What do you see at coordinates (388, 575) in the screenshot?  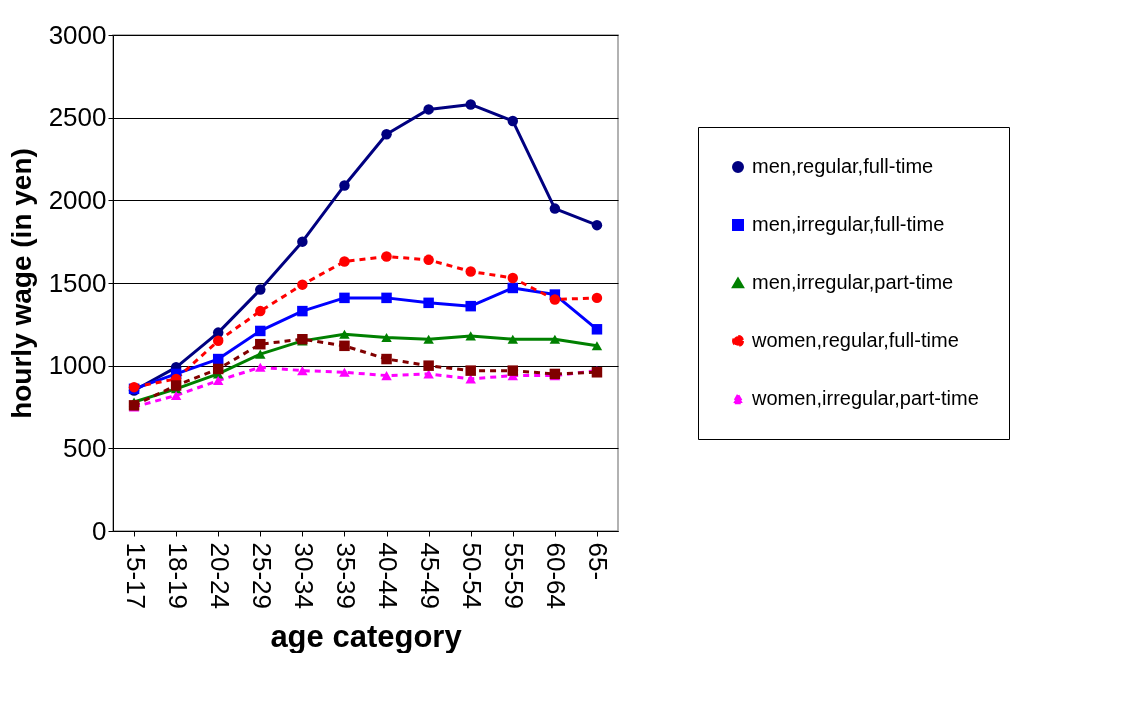 I see `x-tick-label: 40-44` at bounding box center [388, 575].